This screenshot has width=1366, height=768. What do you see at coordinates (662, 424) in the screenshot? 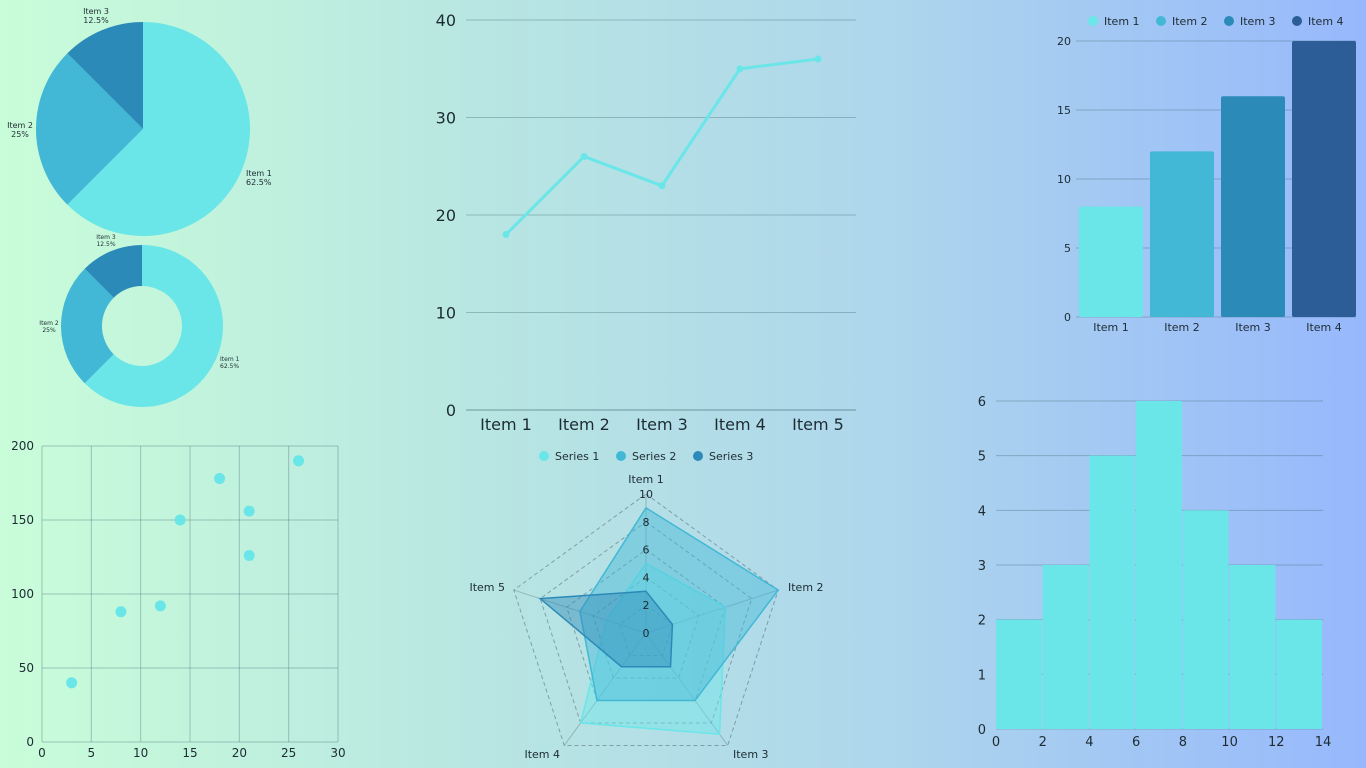
I see `x-tick-label: Item 3` at bounding box center [662, 424].